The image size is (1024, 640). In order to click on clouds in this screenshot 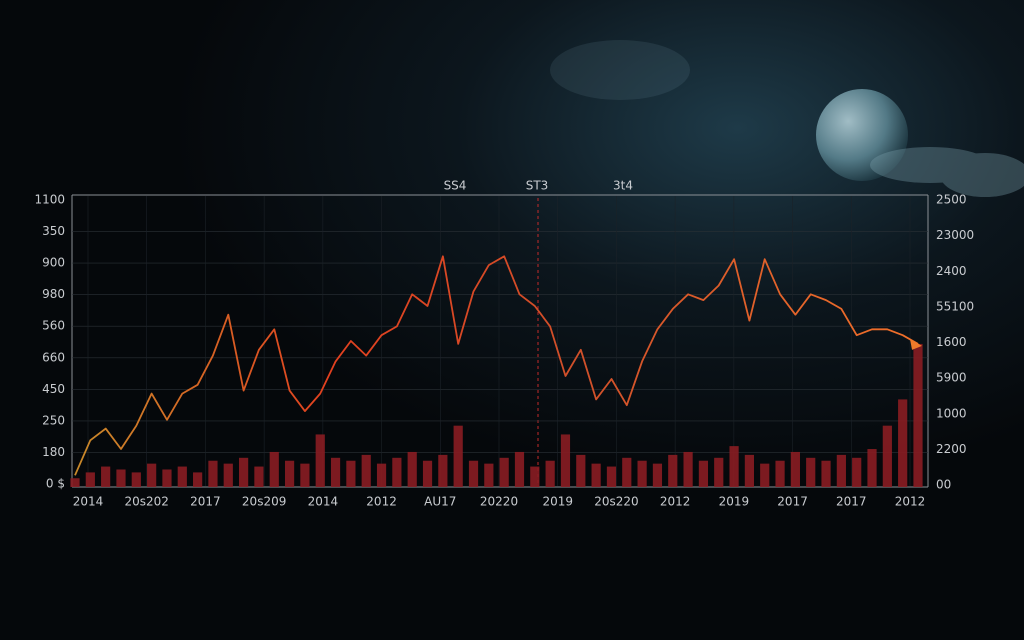, I will do `click(787, 118)`.